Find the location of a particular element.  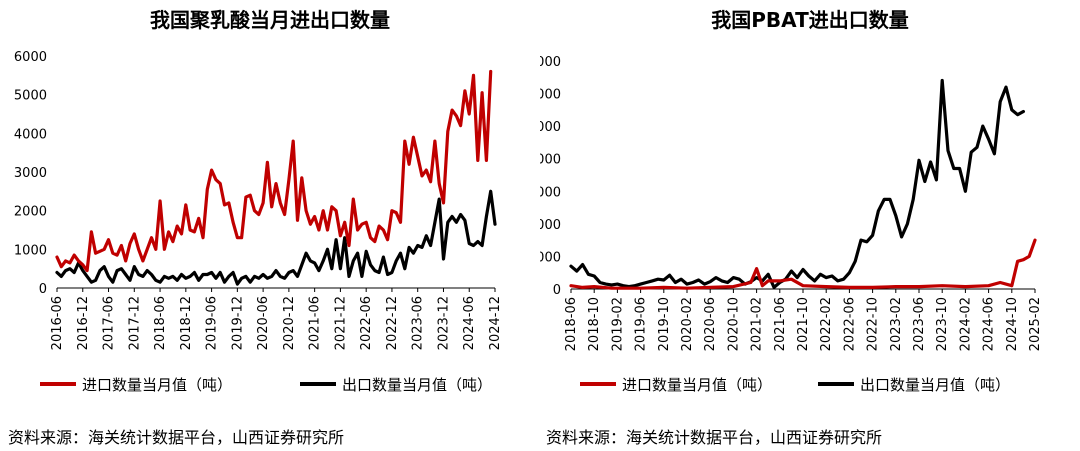

x-tick-label: 2020-12 is located at coordinates (289, 323).